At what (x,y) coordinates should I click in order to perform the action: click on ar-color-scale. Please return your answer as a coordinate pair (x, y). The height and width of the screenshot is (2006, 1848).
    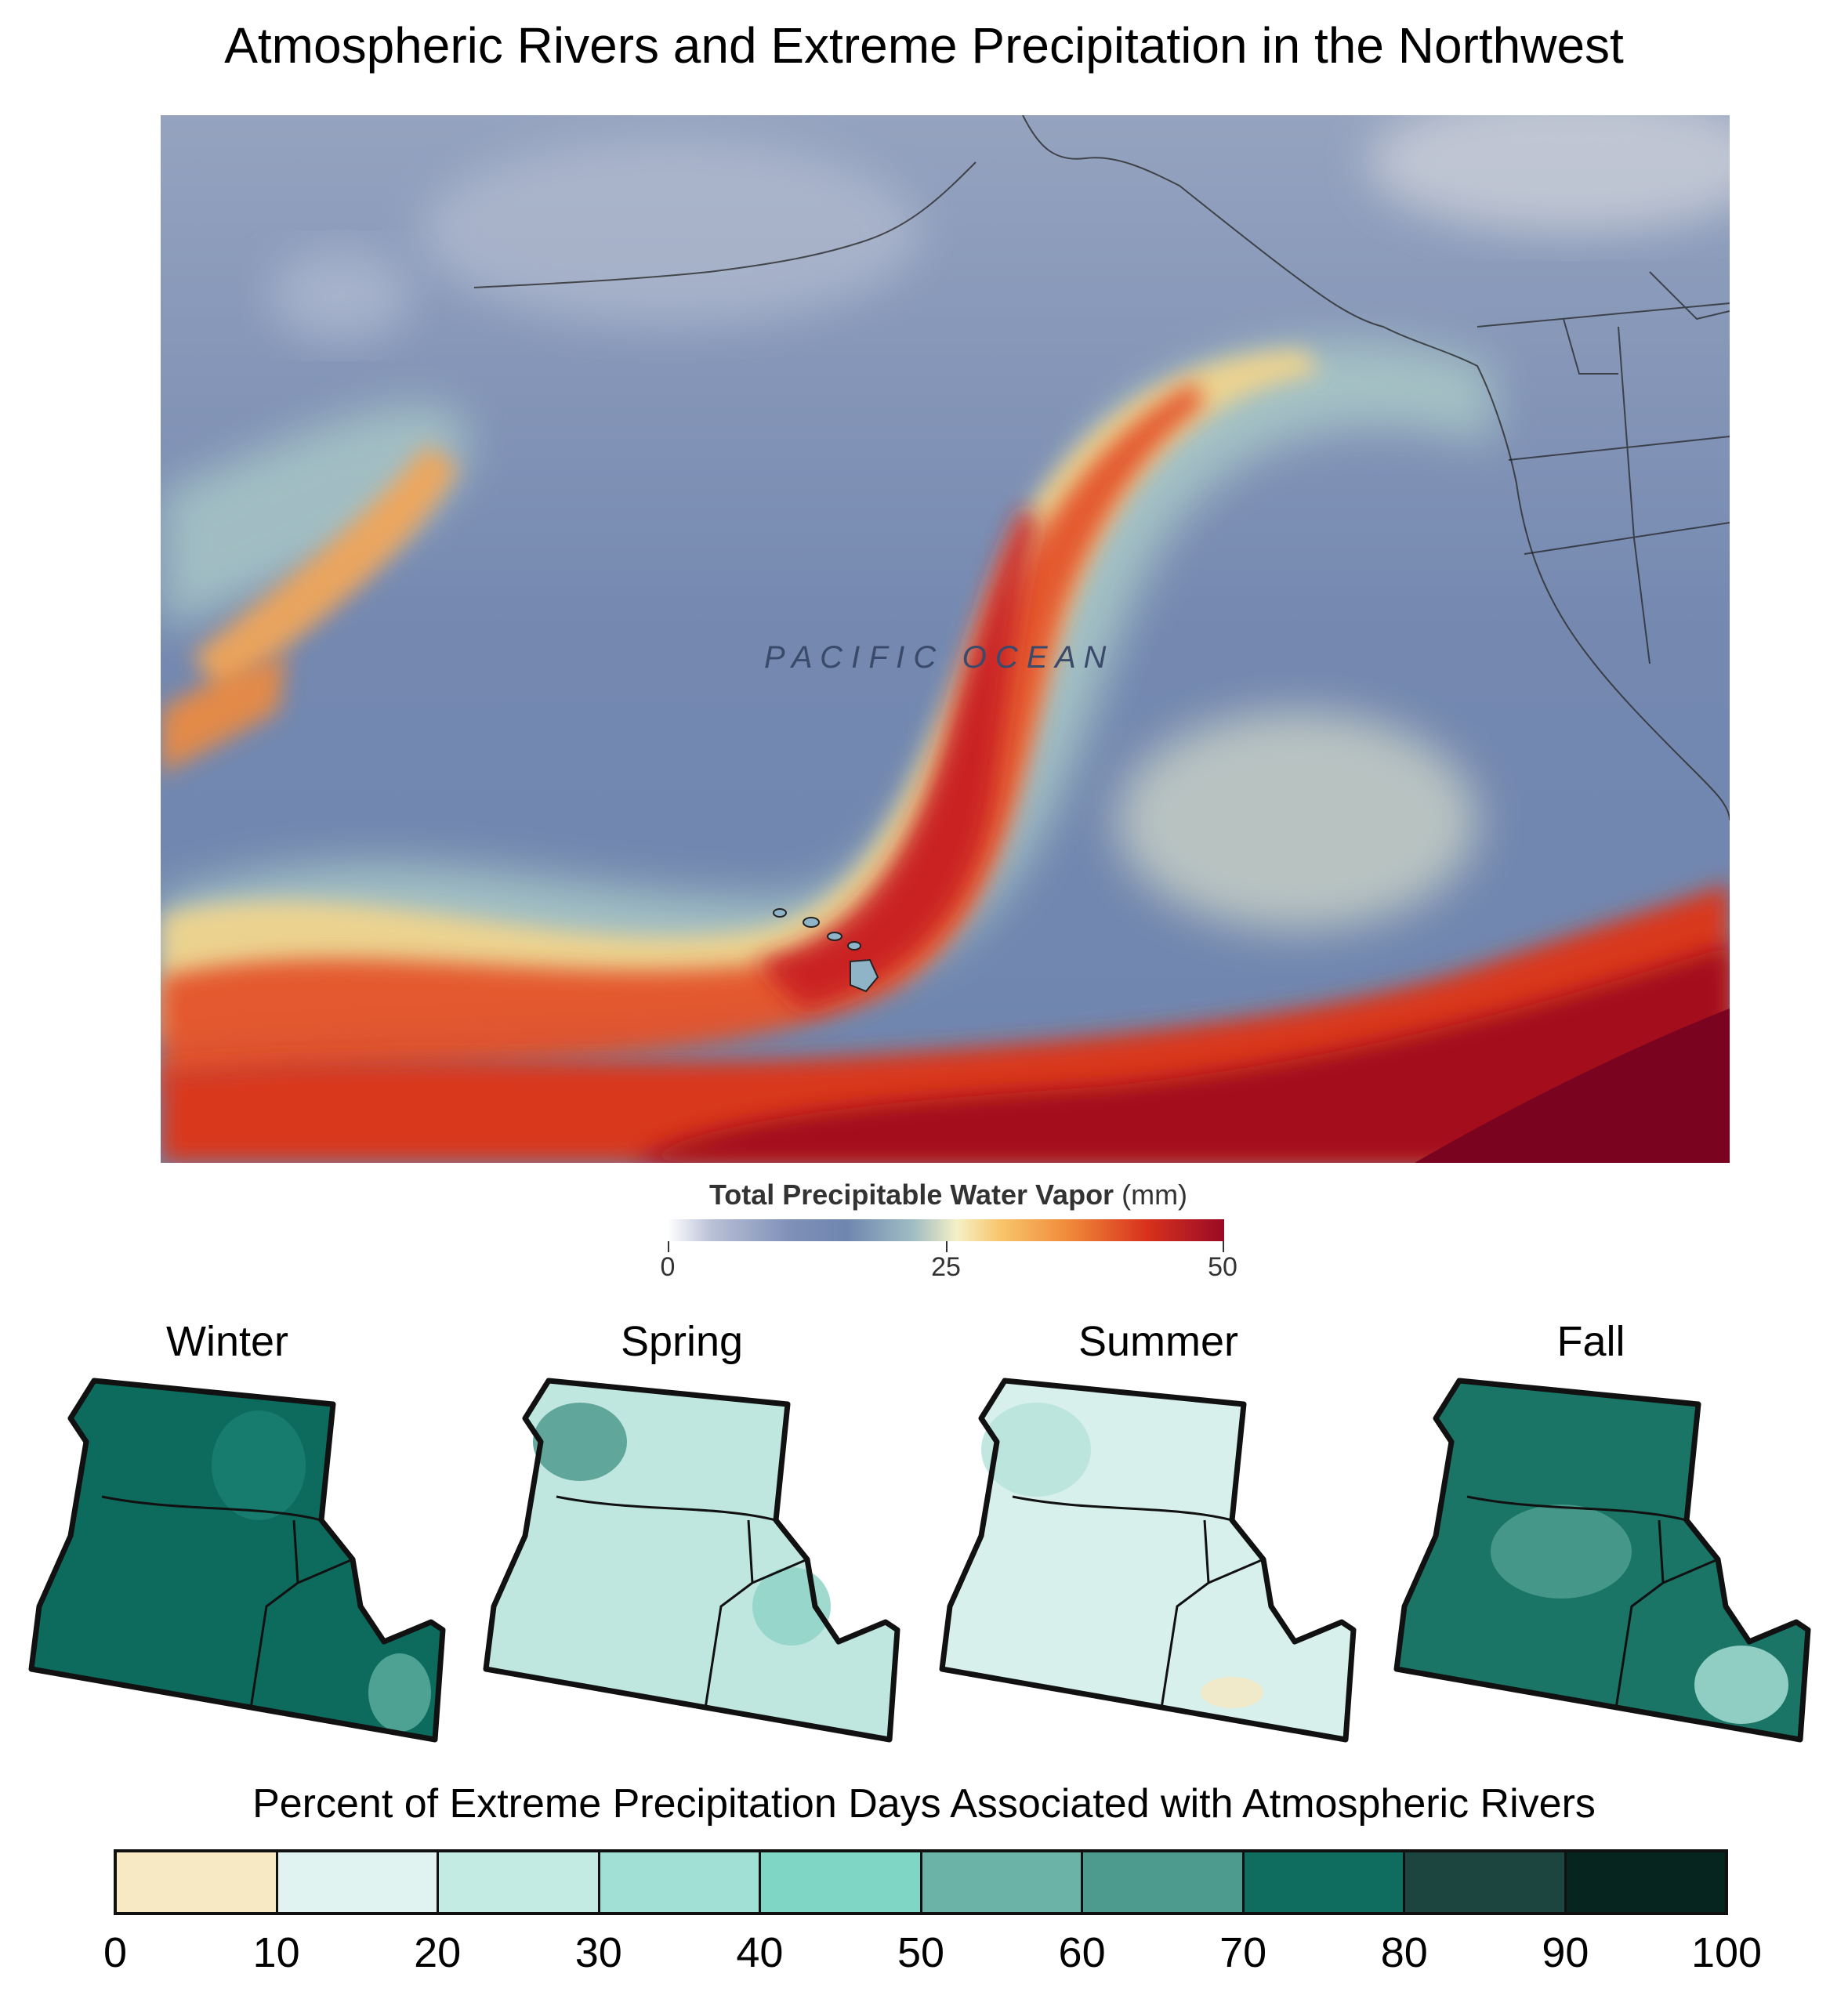
    Looking at the image, I should click on (921, 1882).